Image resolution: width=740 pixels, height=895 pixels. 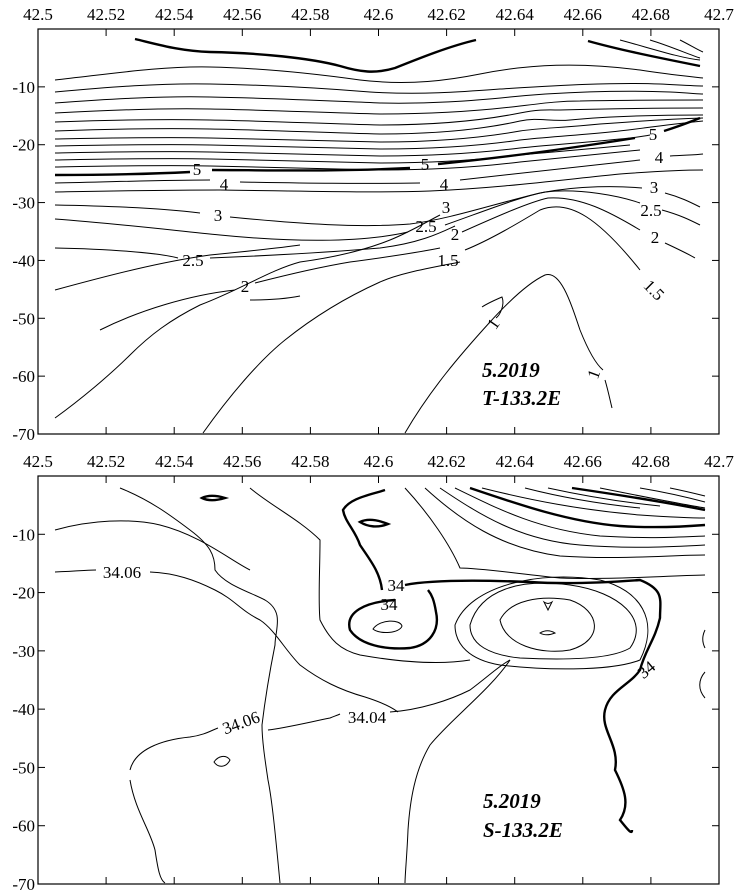 I want to click on annotation-section: S-133.2E, so click(x=523, y=830).